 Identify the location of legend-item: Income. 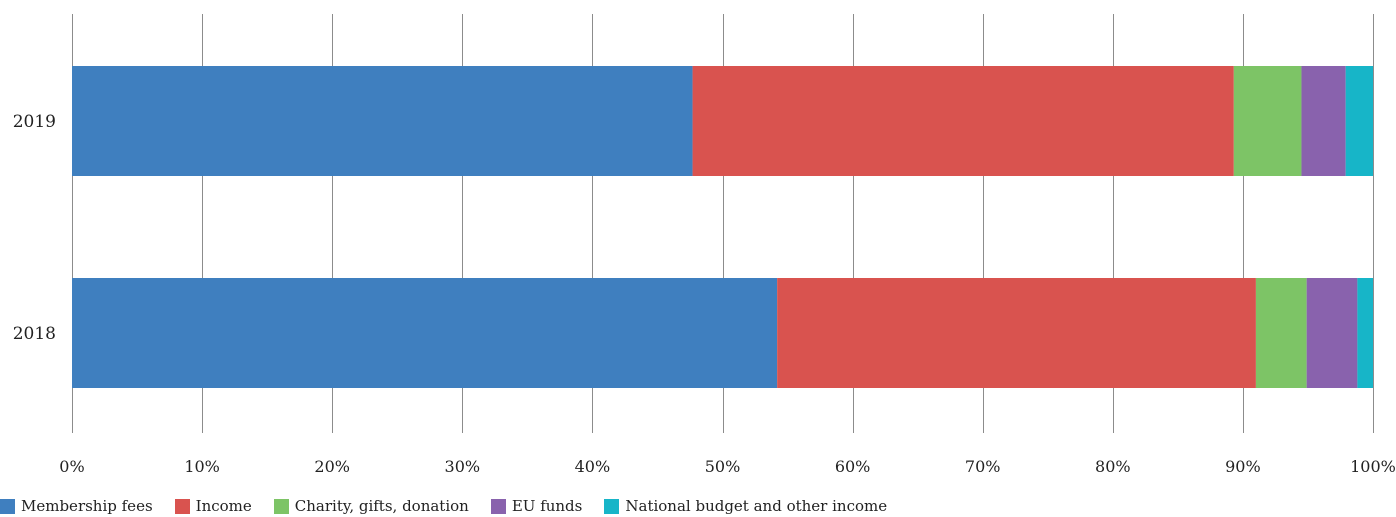
(213, 506).